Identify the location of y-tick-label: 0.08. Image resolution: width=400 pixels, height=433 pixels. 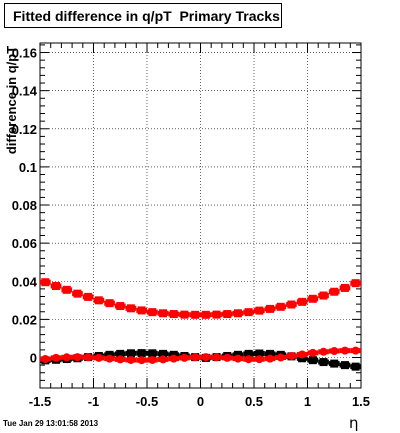
(24, 205).